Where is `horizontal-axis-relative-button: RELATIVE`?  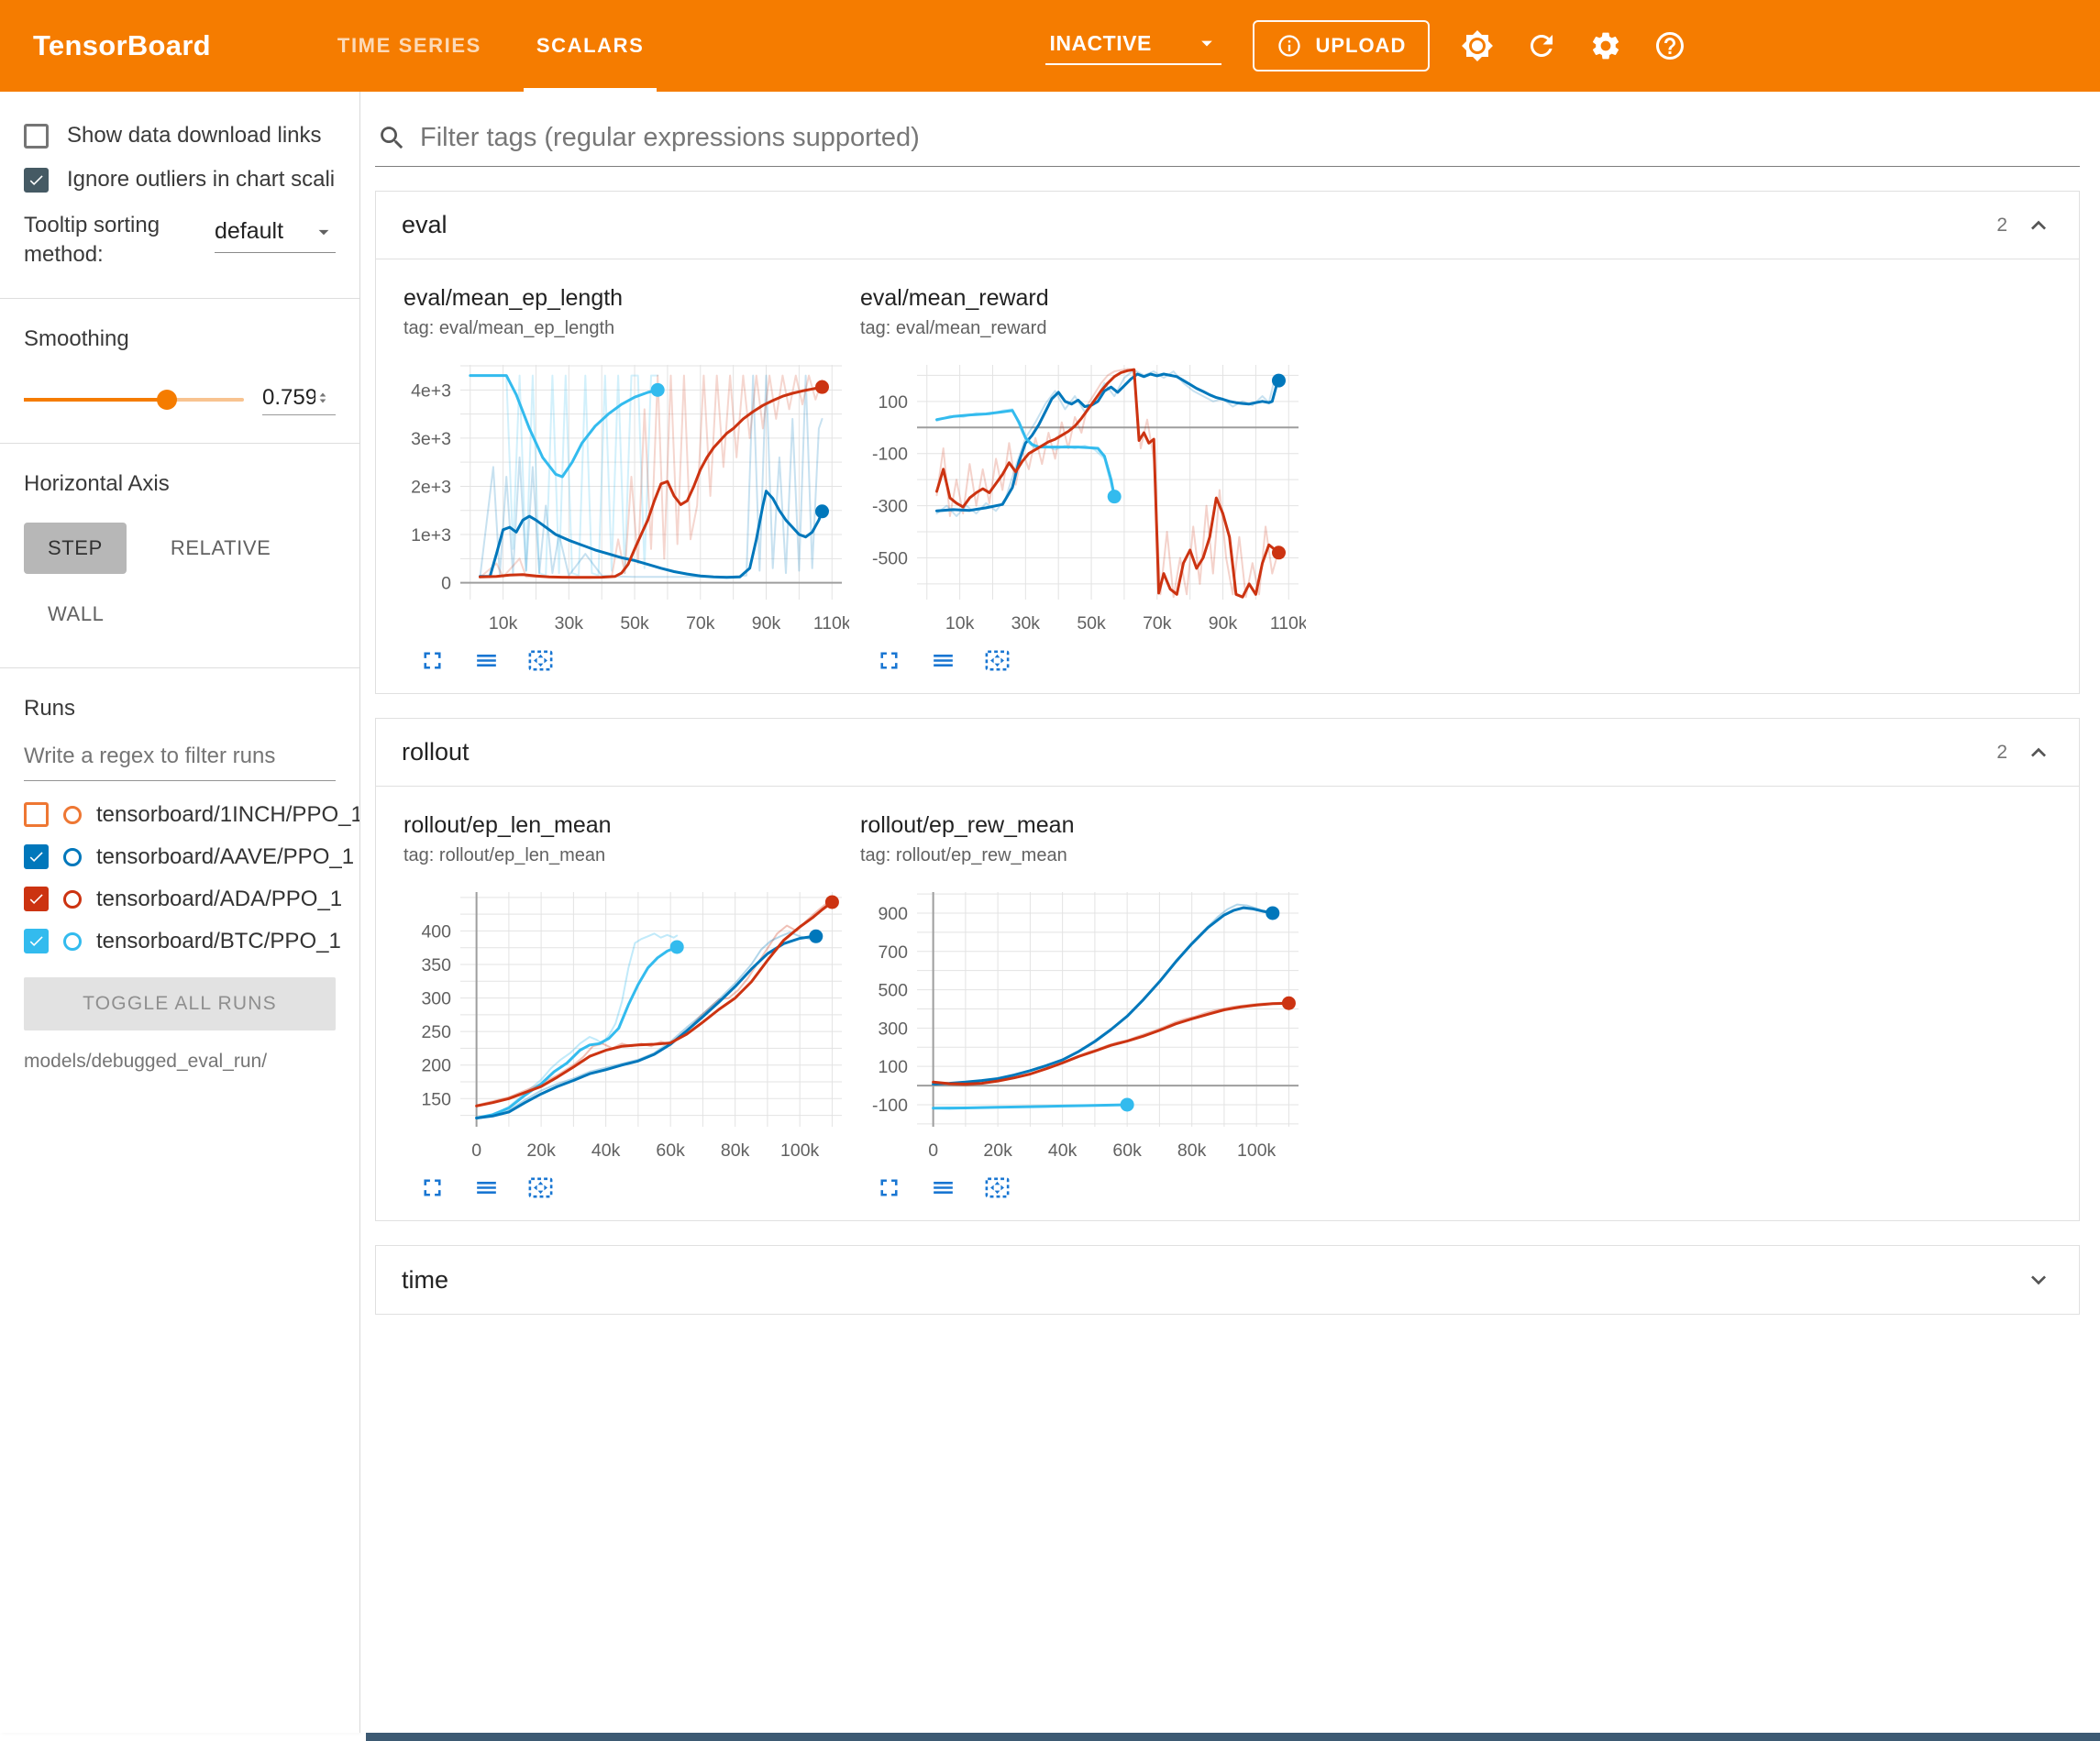 horizontal-axis-relative-button: RELATIVE is located at coordinates (221, 549).